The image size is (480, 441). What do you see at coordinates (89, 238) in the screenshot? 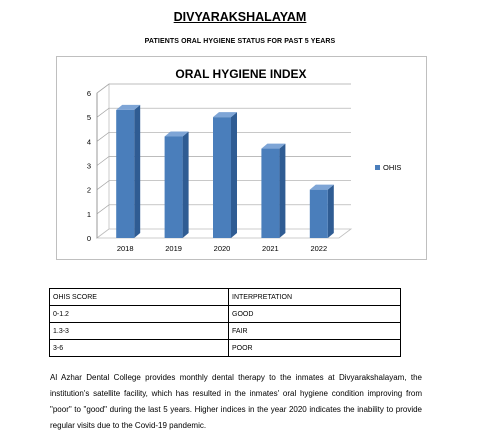
I see `y-tick-label: 0` at bounding box center [89, 238].